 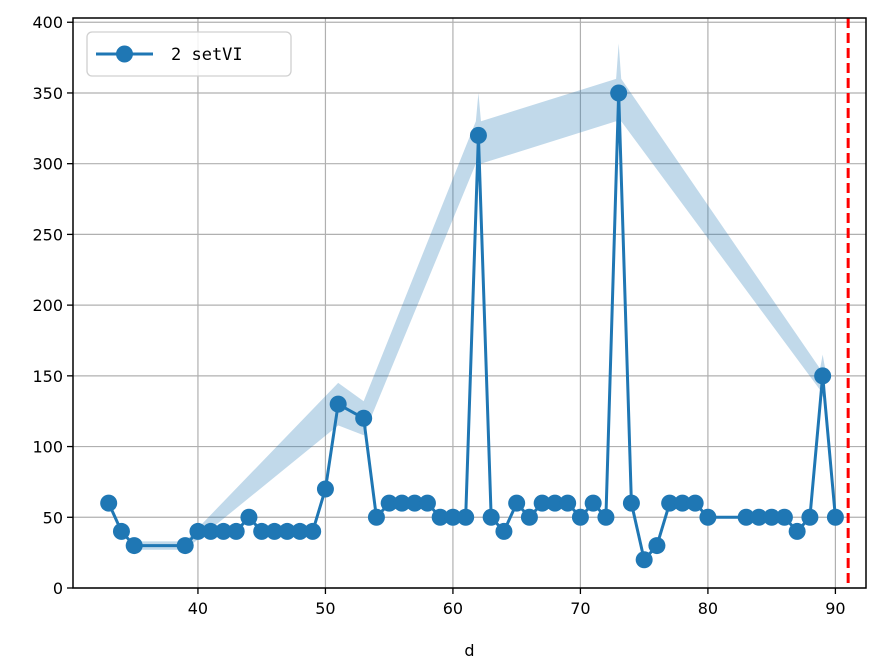 I want to click on x-tick-label: 50, so click(x=325, y=608).